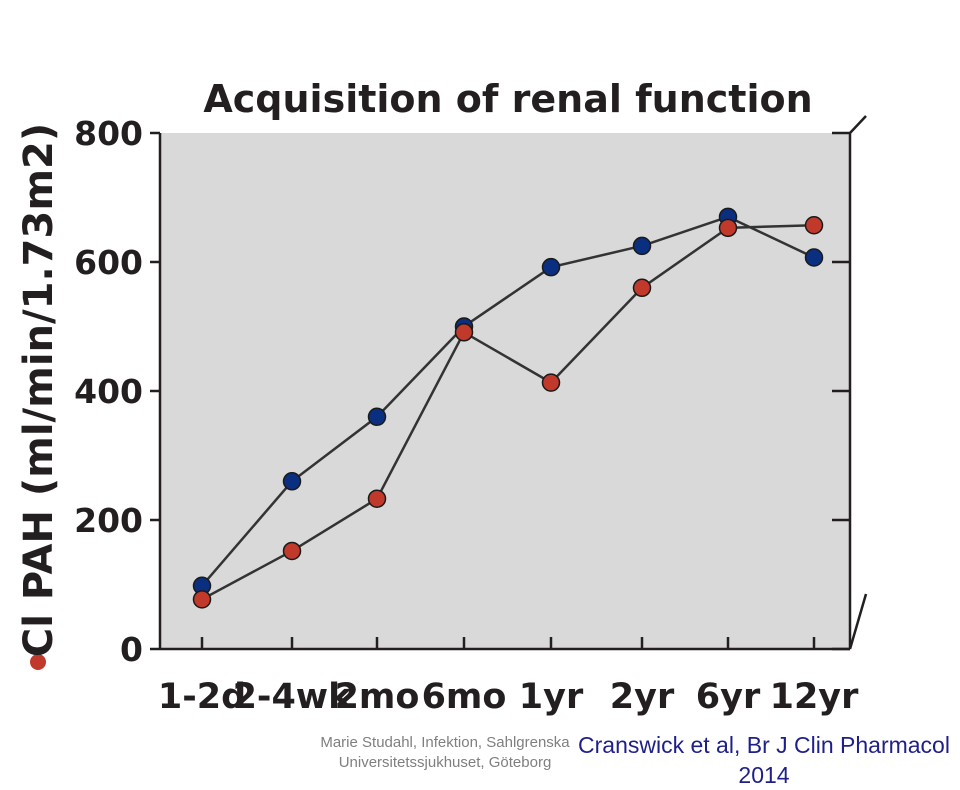 The width and height of the screenshot is (960, 790). What do you see at coordinates (764, 775) in the screenshot?
I see `citation-line-2: 2014` at bounding box center [764, 775].